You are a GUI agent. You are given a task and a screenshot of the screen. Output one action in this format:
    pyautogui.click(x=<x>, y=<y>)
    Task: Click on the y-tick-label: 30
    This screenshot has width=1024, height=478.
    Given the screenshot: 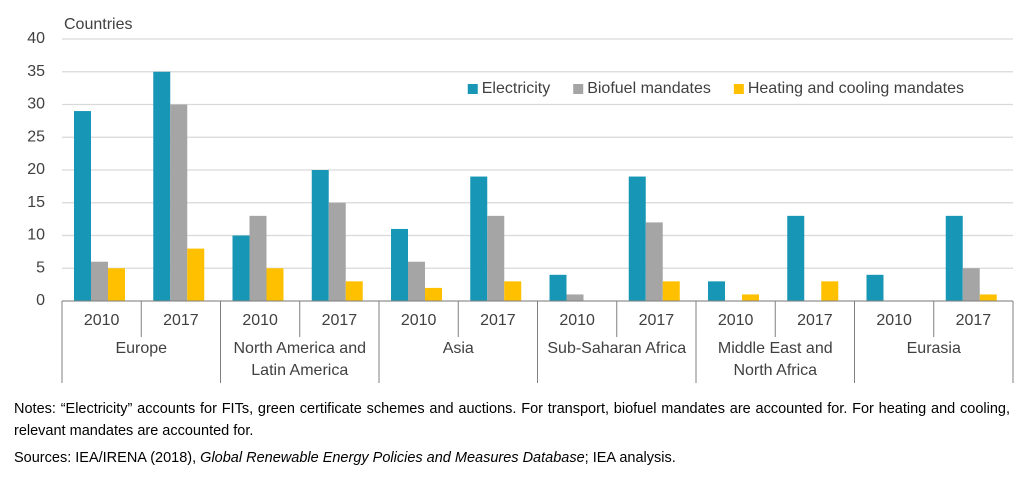 What is the action you would take?
    pyautogui.click(x=36, y=104)
    